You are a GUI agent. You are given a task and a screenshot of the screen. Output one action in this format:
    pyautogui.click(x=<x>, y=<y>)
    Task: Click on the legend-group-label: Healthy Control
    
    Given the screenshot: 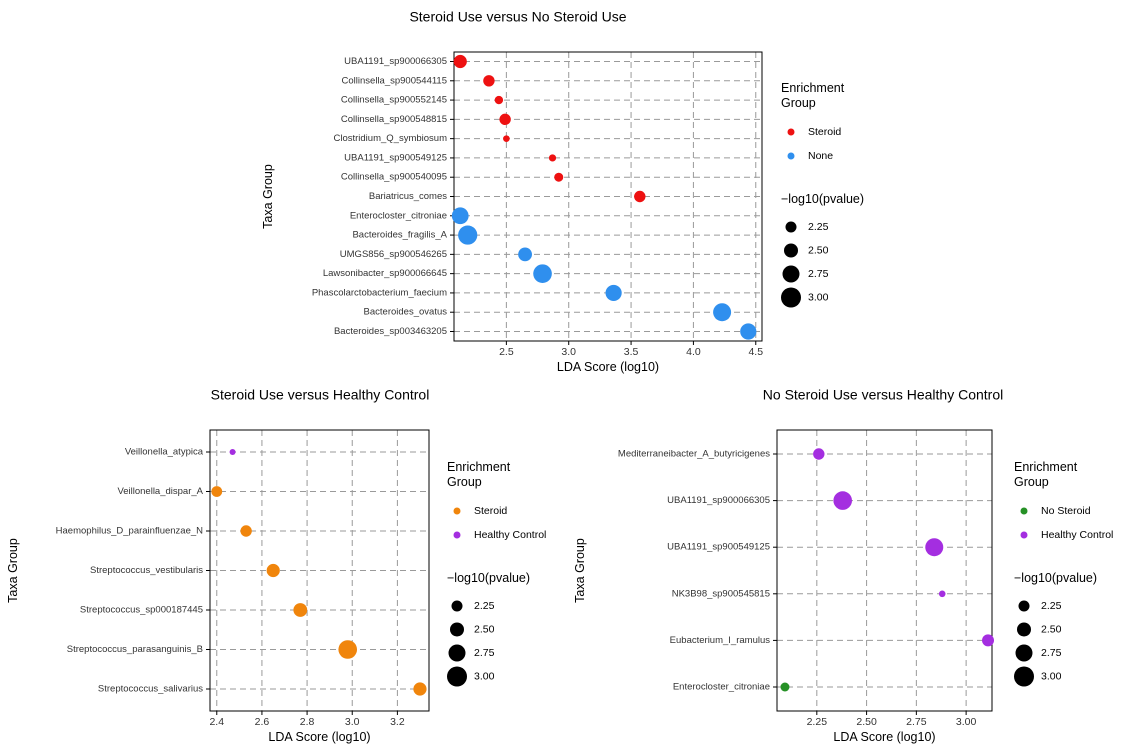 What is the action you would take?
    pyautogui.click(x=510, y=535)
    